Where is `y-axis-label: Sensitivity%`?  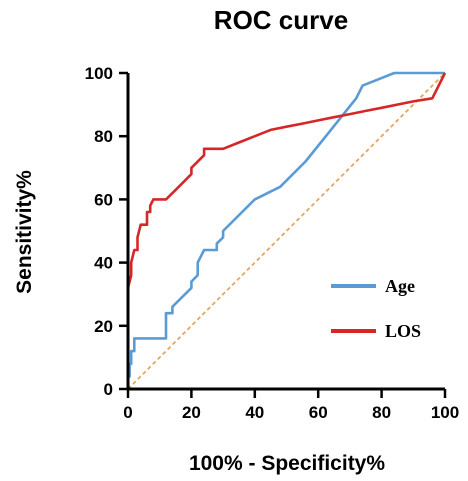
y-axis-label: Sensitivity% is located at coordinates (24, 232).